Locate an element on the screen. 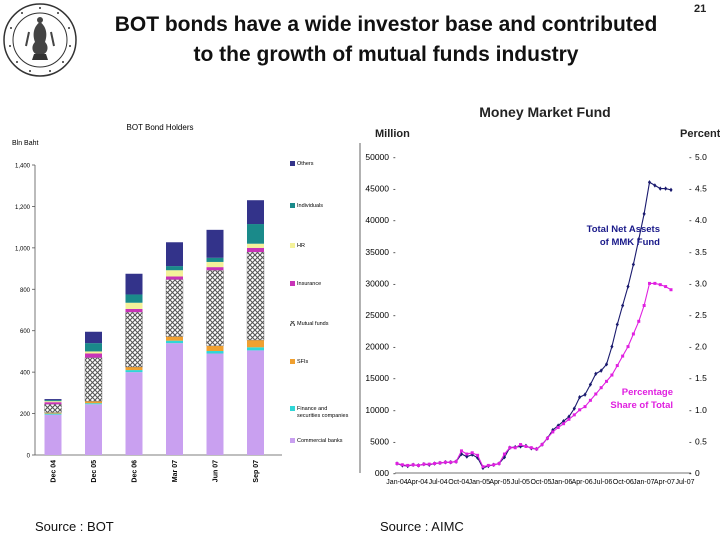 Image resolution: width=720 pixels, height=540 pixels. pct-annotation: Percentage is located at coordinates (647, 392).